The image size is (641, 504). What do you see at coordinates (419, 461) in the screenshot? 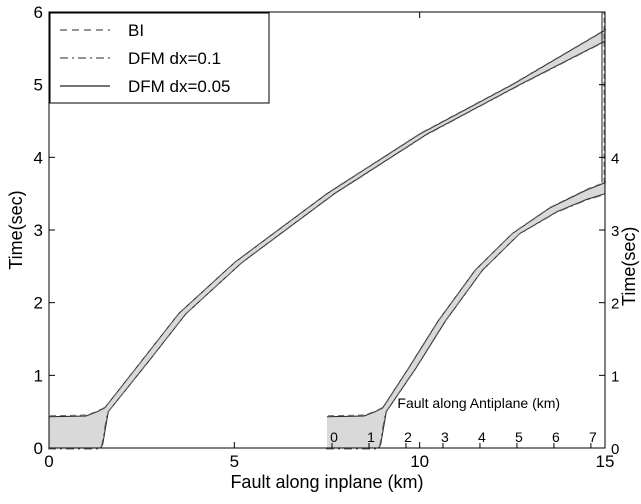
I see `x-tick-label: 10` at bounding box center [419, 461].